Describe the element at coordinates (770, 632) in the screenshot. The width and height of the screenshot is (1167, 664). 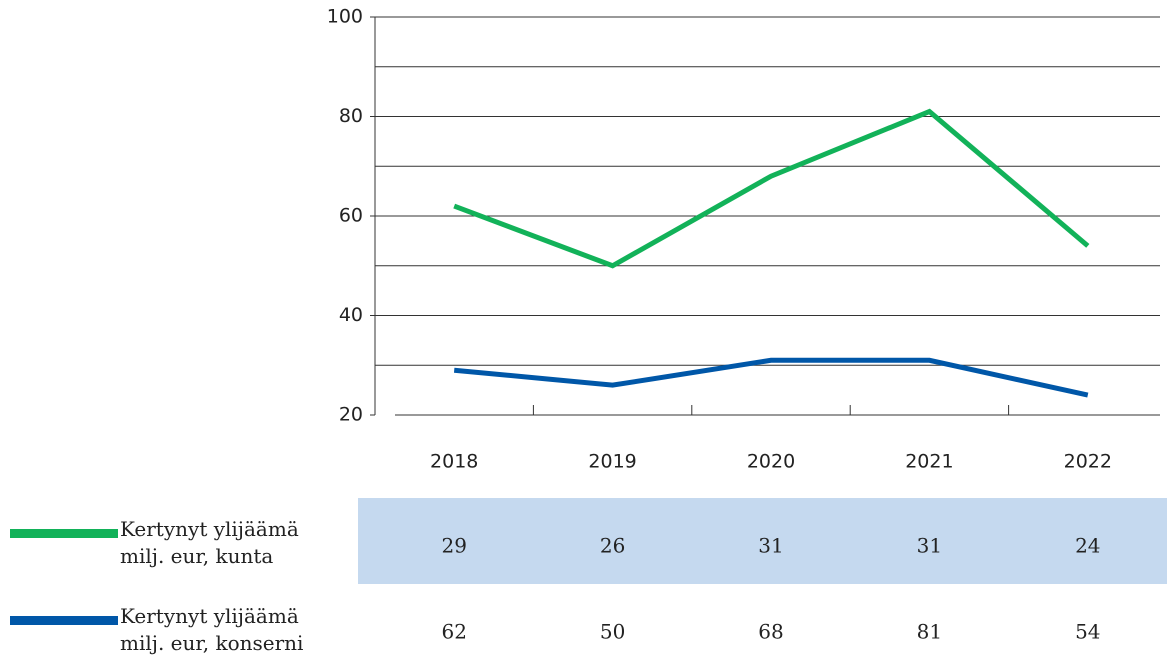
I see `table-value: 68` at that location.